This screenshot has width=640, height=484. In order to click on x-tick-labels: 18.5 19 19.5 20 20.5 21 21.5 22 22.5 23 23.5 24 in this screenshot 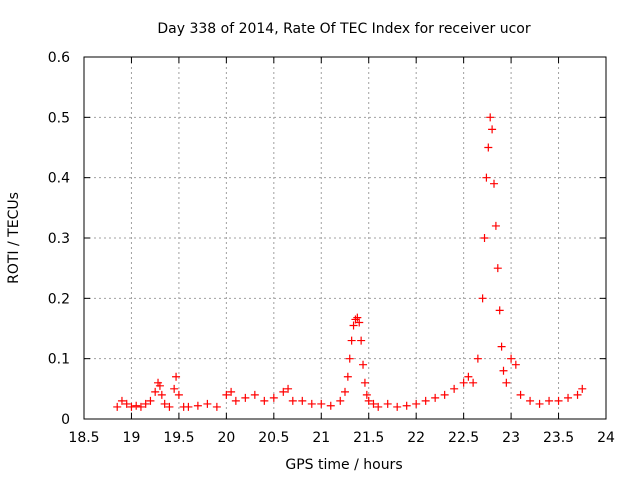, I will do `click(341, 438)`.